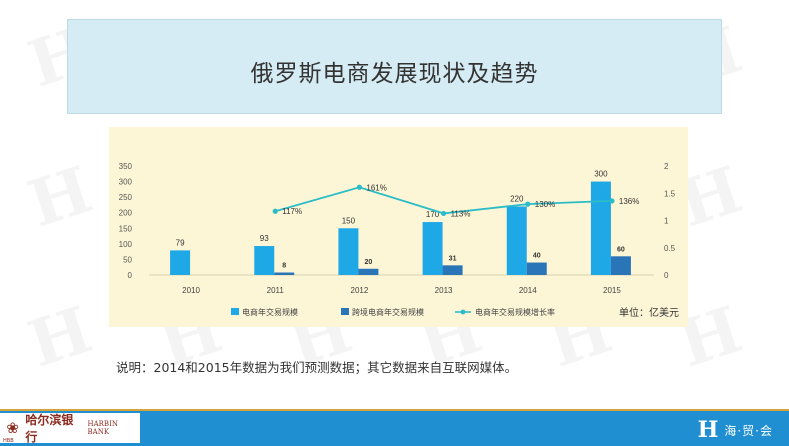 This screenshot has width=789, height=446. Describe the element at coordinates (515, 312) in the screenshot. I see `legend-label-growth: 电商年交易规模增长率` at that location.